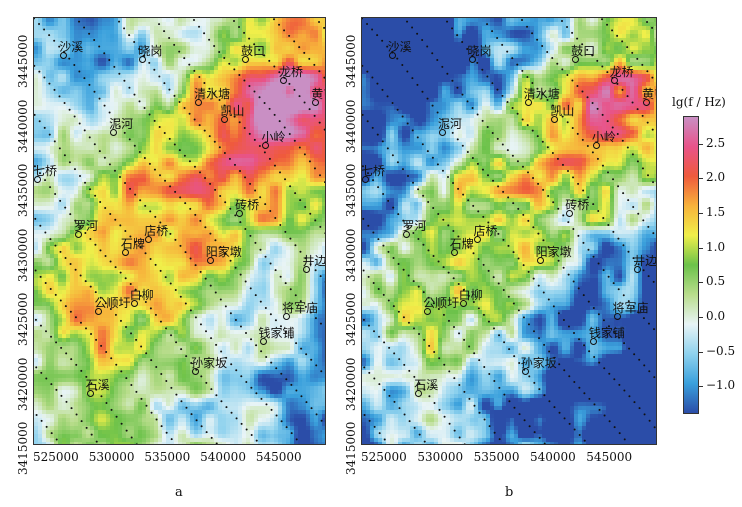 The width and height of the screenshot is (742, 507). What do you see at coordinates (716, 142) in the screenshot?
I see `colorbar-tick-label: 2.5` at bounding box center [716, 142].